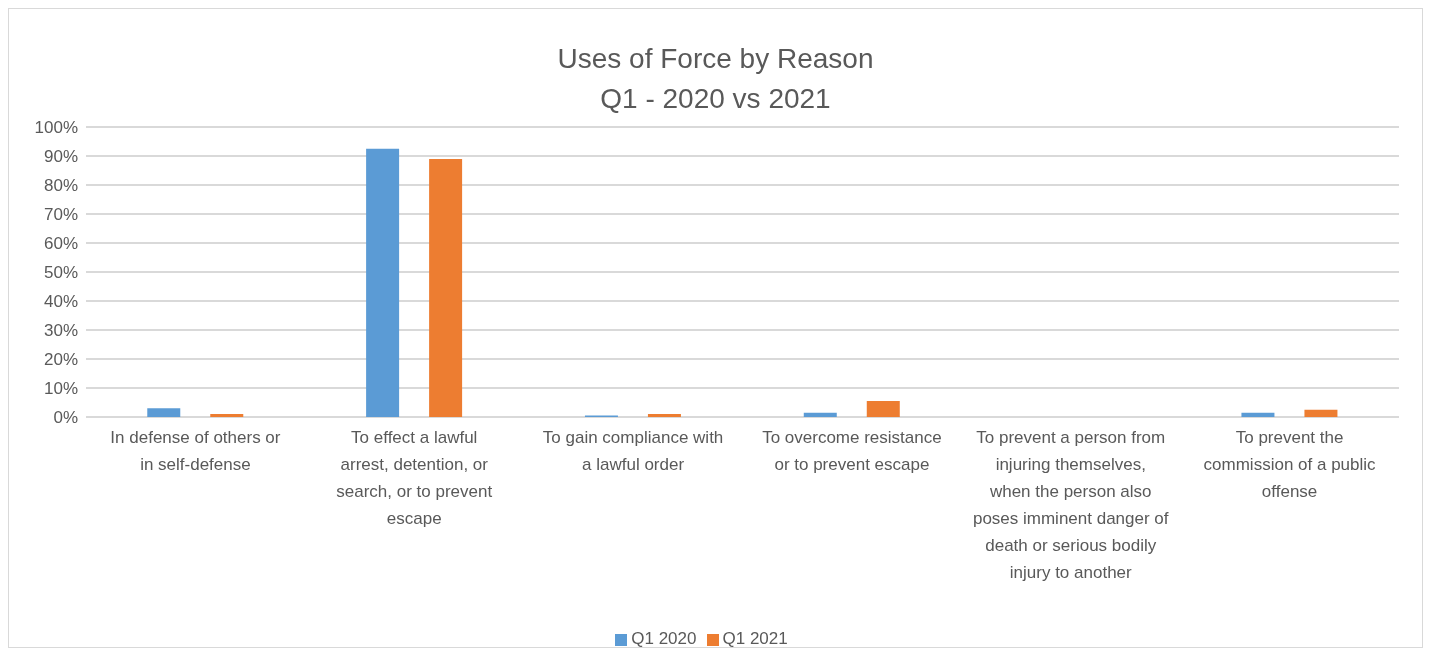 The height and width of the screenshot is (663, 1437). What do you see at coordinates (60, 157) in the screenshot?
I see `y-tick-label: 90%` at bounding box center [60, 157].